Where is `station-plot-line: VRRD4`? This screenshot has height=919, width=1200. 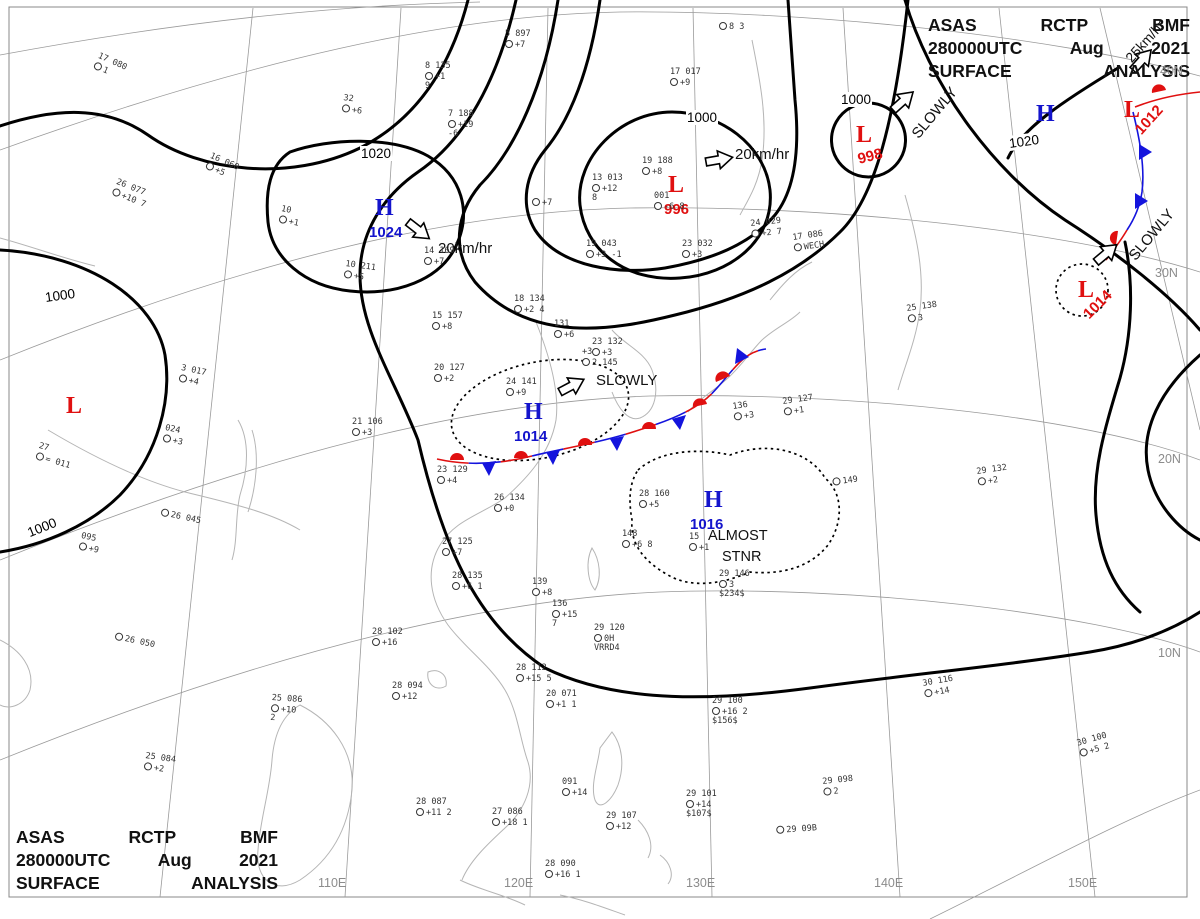 station-plot-line: VRRD4 is located at coordinates (607, 648).